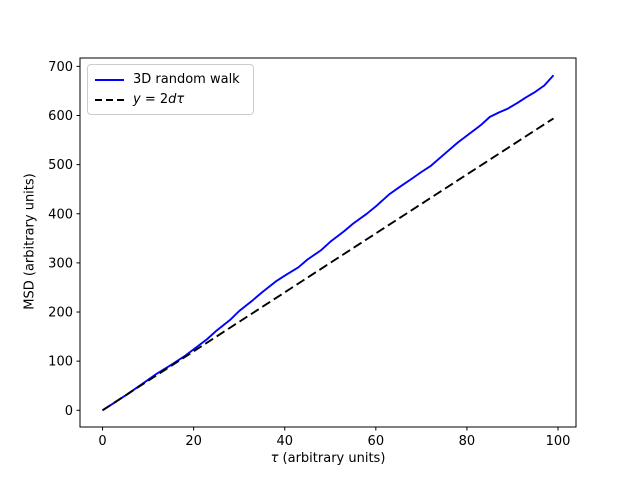  What do you see at coordinates (558, 441) in the screenshot?
I see `x-tick-label-5: 100` at bounding box center [558, 441].